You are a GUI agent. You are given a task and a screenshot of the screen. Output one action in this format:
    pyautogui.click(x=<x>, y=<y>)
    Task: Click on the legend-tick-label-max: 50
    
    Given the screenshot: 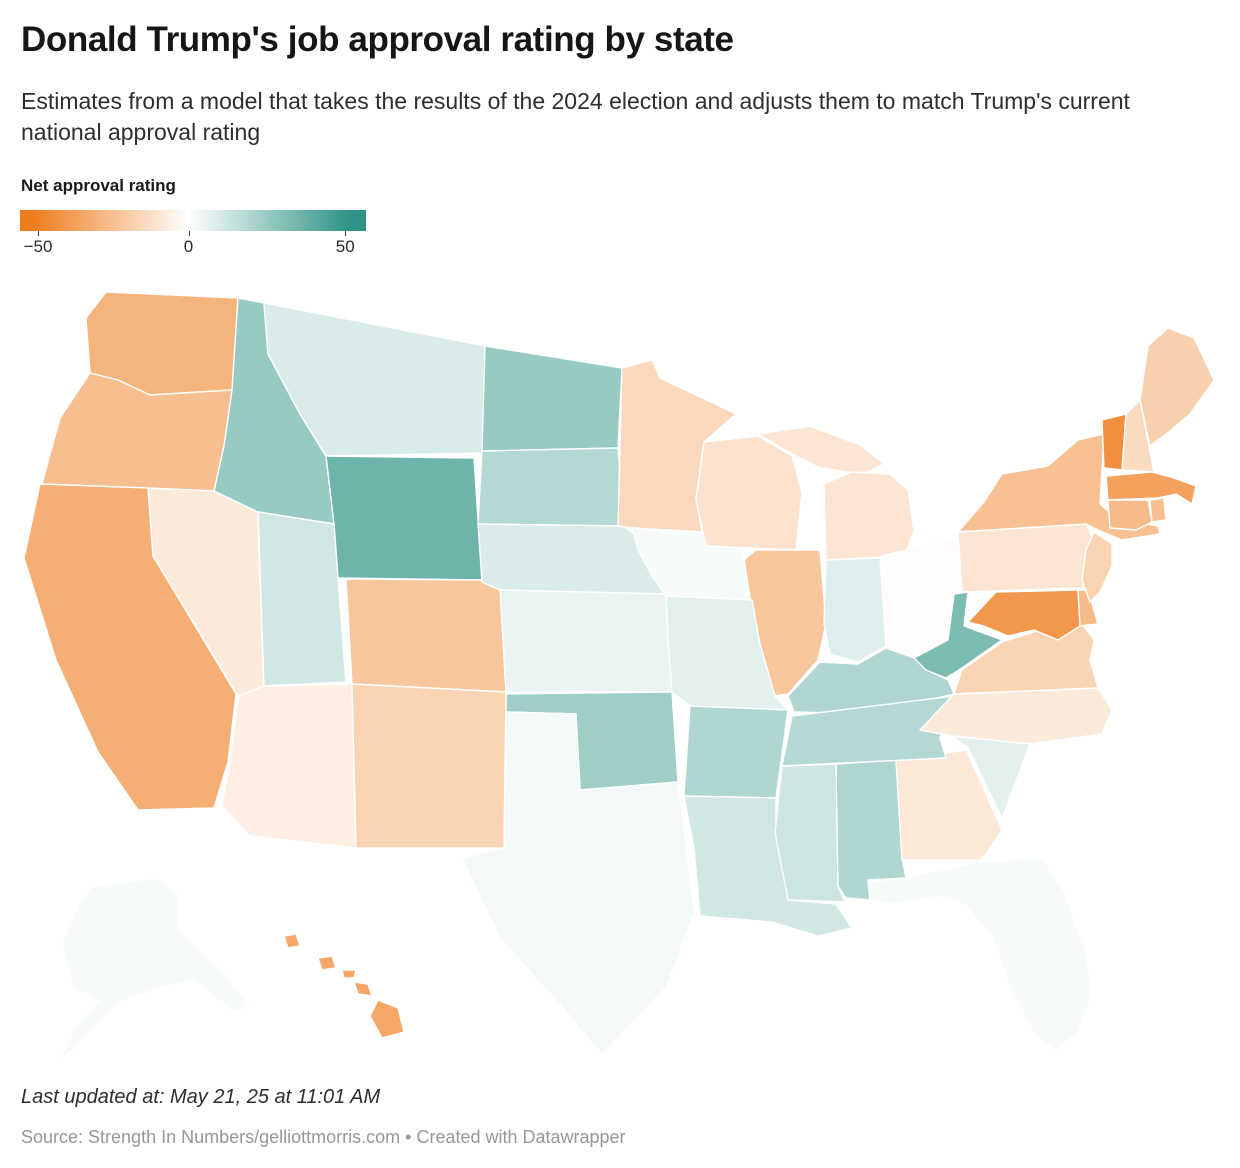 What is the action you would take?
    pyautogui.click(x=345, y=246)
    